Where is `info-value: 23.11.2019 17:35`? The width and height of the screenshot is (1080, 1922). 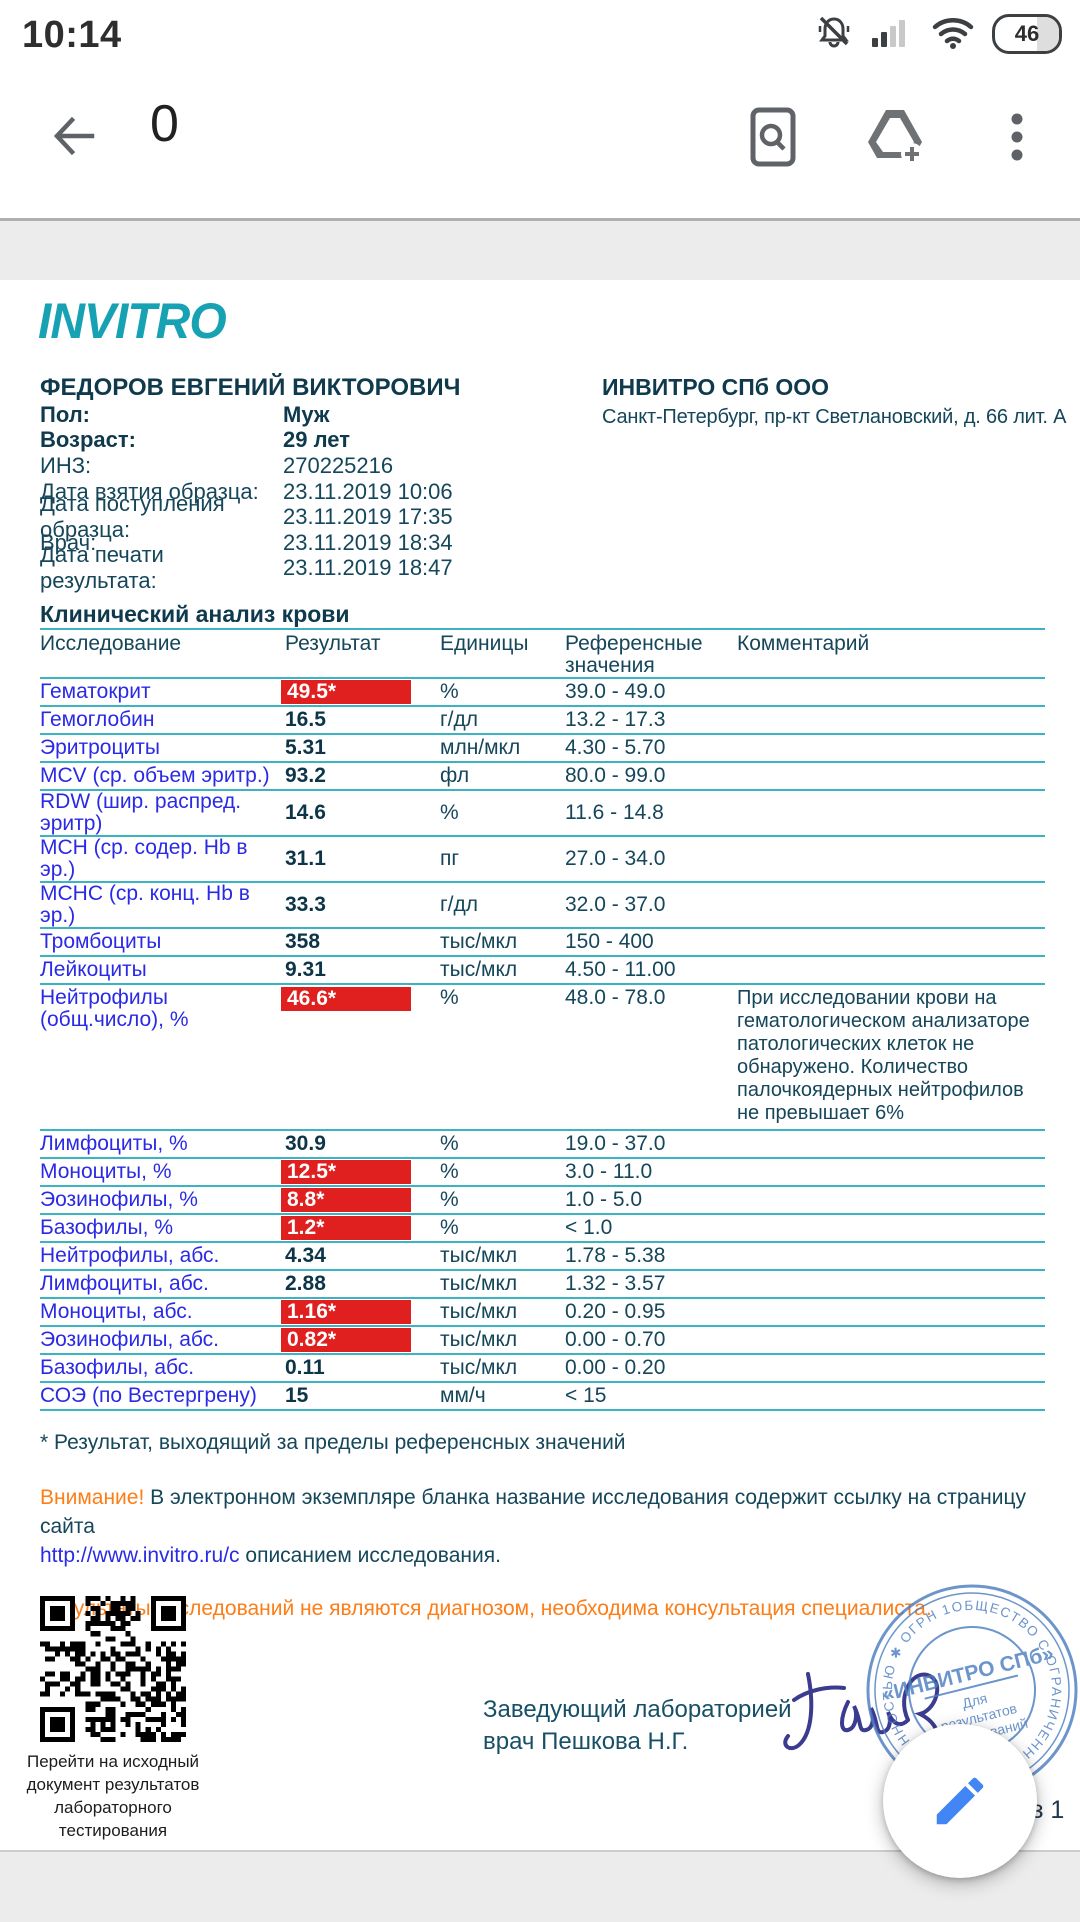
info-value: 23.11.2019 17:35 is located at coordinates (368, 517).